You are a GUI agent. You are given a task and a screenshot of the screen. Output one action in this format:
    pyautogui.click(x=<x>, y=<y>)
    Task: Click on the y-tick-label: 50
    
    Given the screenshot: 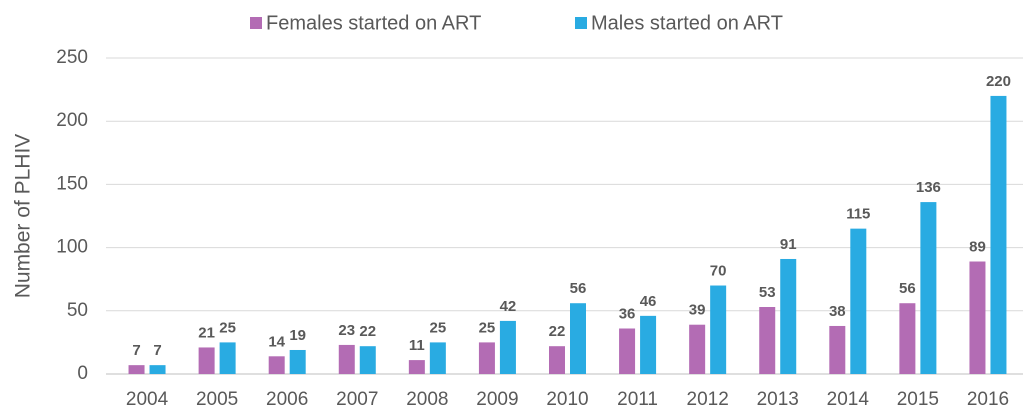 What is the action you would take?
    pyautogui.click(x=77, y=310)
    